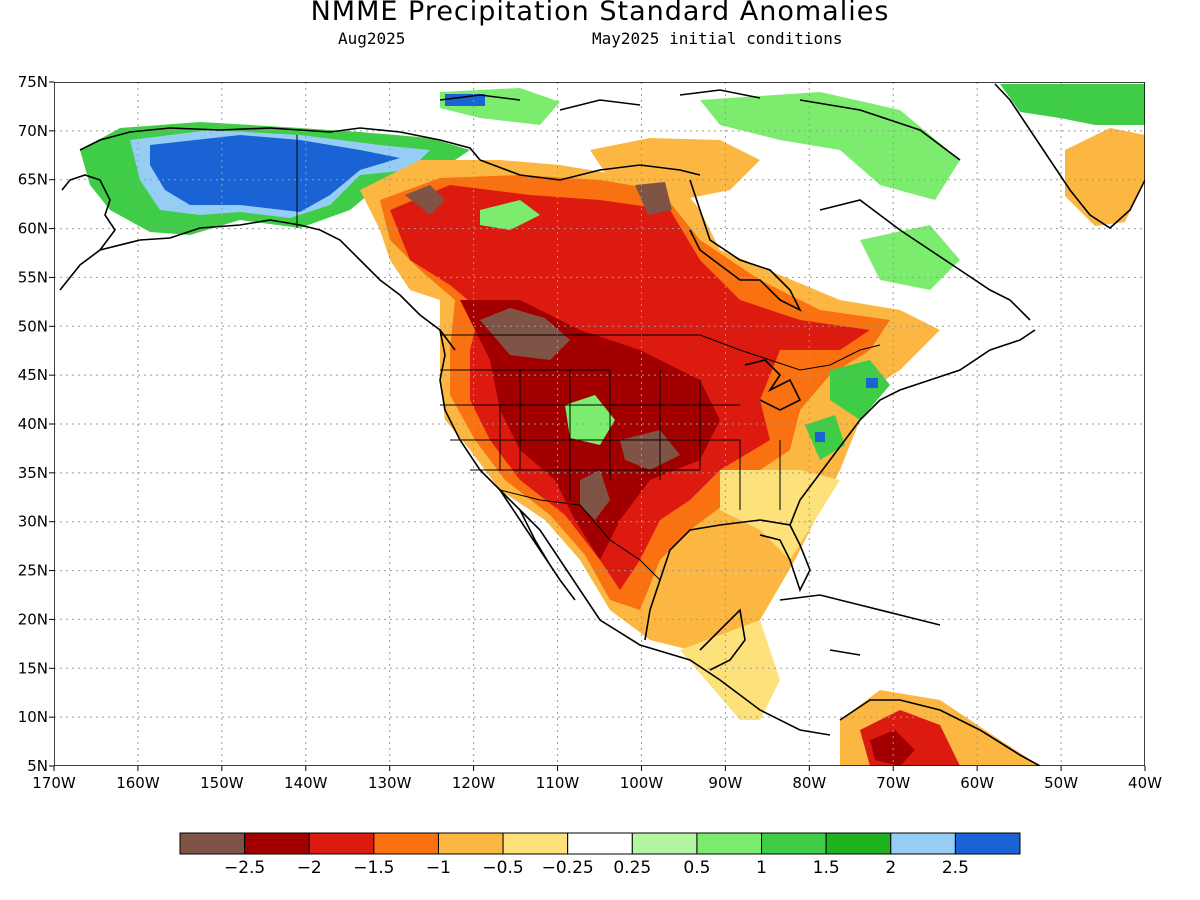  Describe the element at coordinates (138, 783) in the screenshot. I see `lon-label: 160W` at that location.